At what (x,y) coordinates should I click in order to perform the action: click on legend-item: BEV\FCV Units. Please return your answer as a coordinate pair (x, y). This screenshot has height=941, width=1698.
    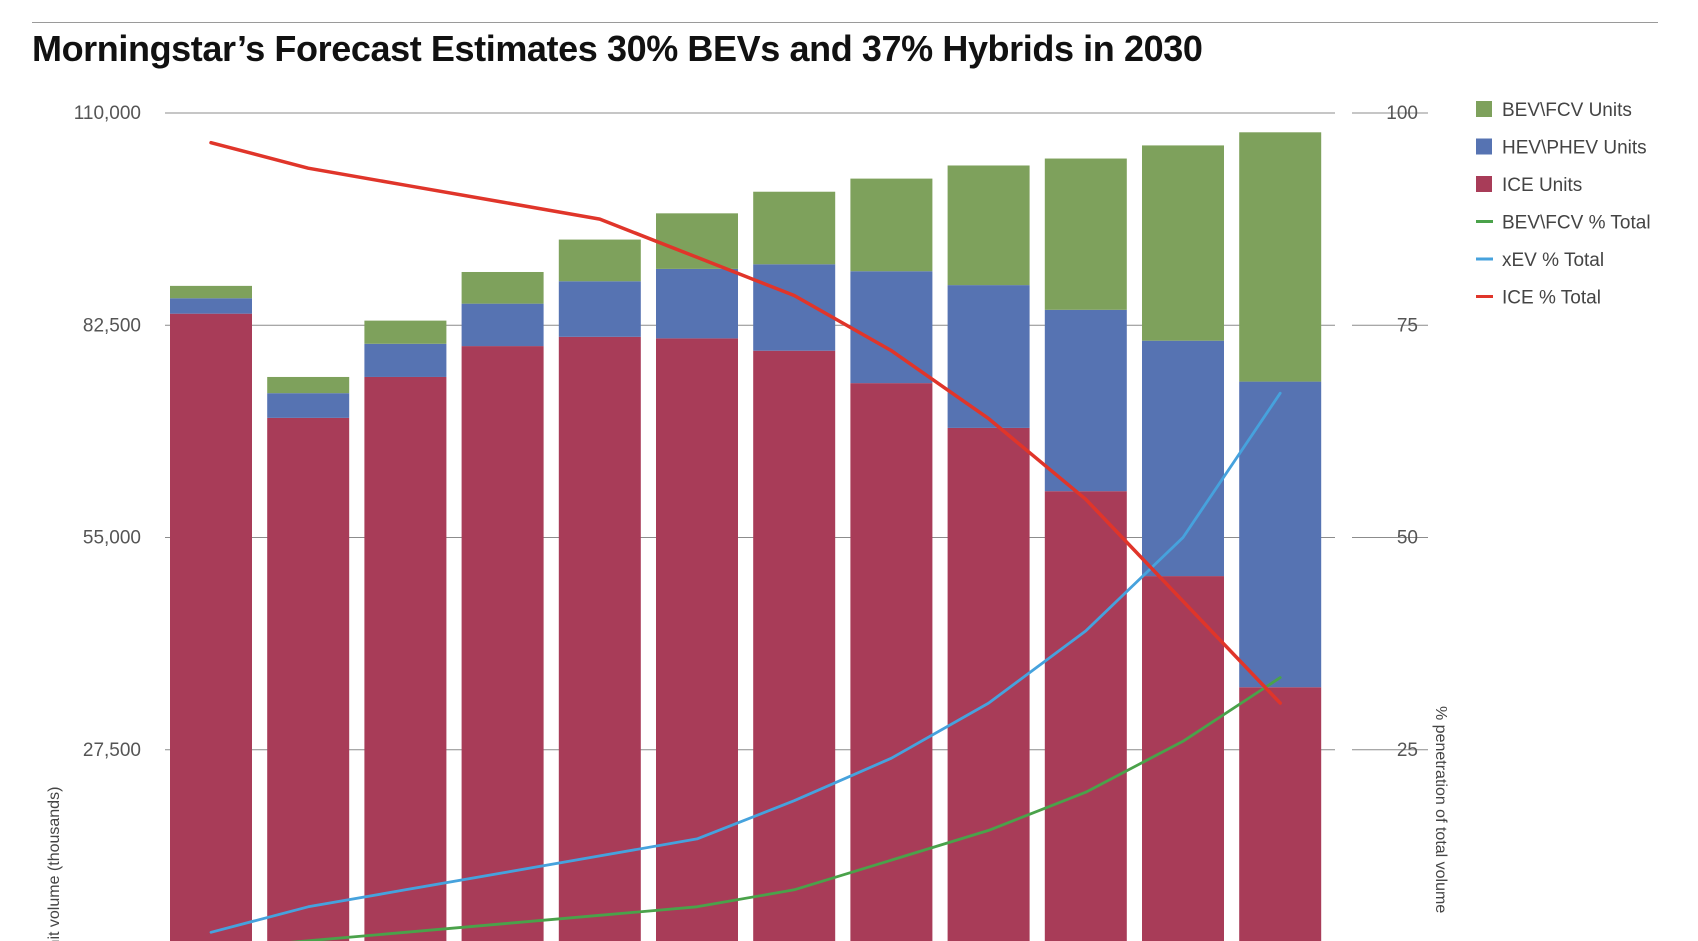
    Looking at the image, I should click on (1554, 110).